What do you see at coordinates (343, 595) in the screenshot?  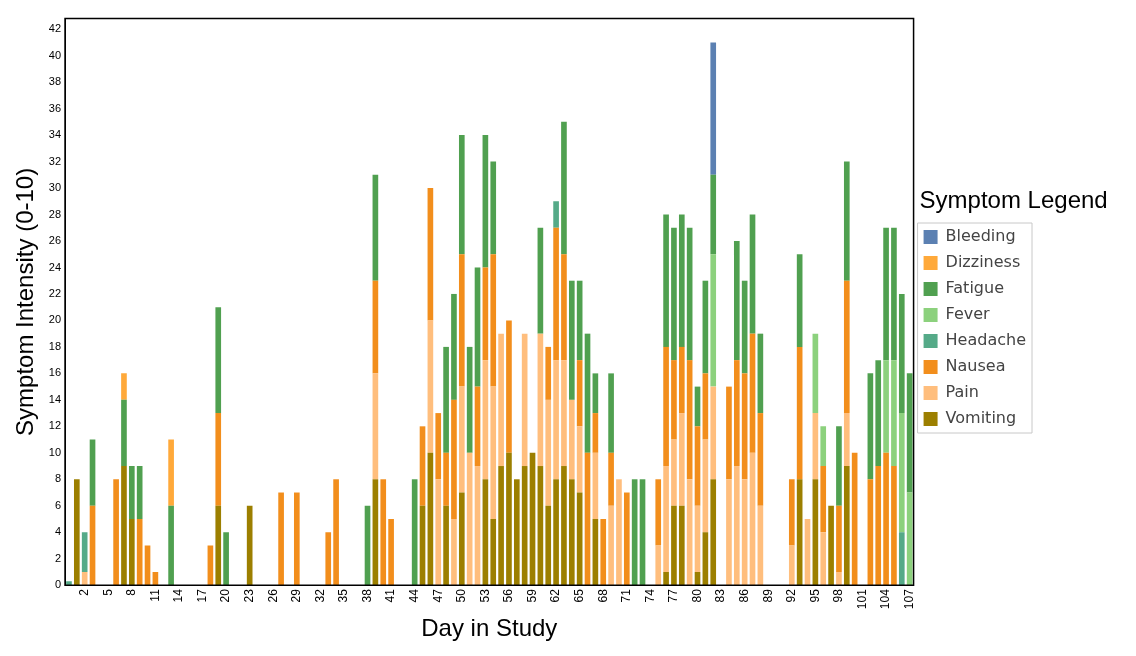 I see `x-tick-label: 35` at bounding box center [343, 595].